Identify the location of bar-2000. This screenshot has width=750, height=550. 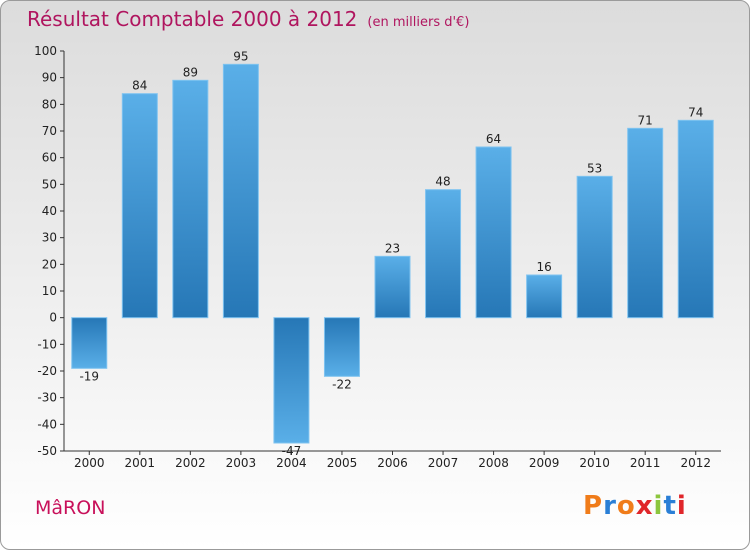
(89, 343).